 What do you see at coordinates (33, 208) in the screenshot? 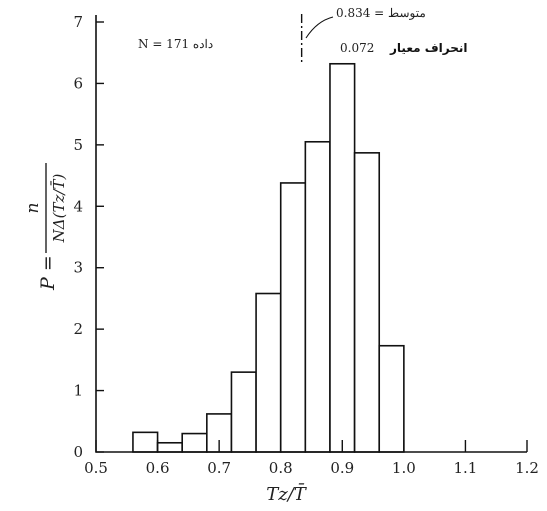
I see `y-axis-label-numerator: n` at bounding box center [33, 208].